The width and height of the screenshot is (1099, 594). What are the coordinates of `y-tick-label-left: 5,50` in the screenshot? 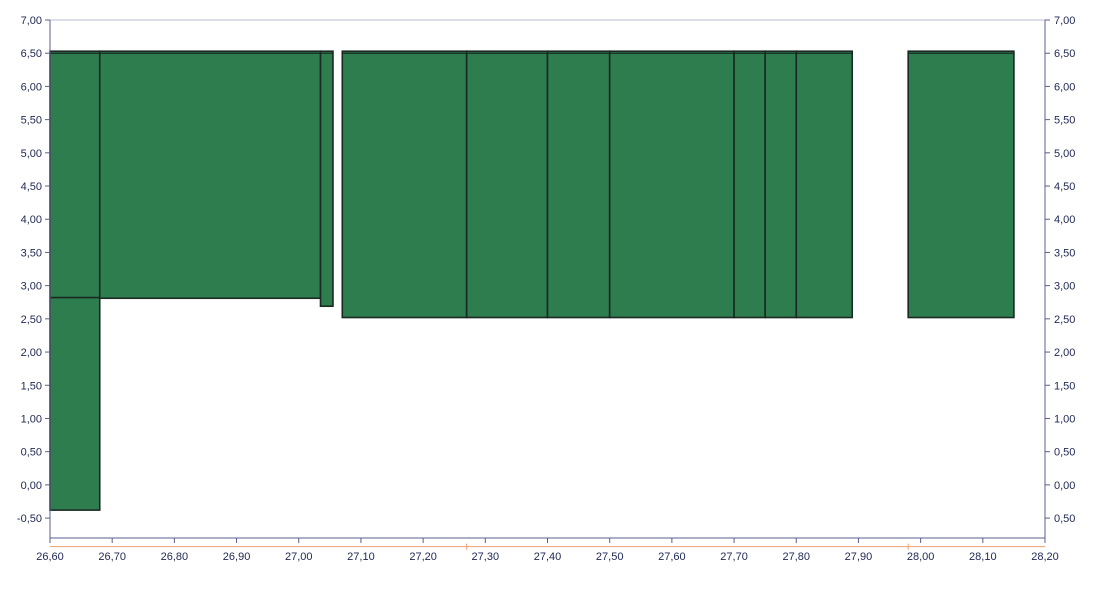 It's located at (31, 121).